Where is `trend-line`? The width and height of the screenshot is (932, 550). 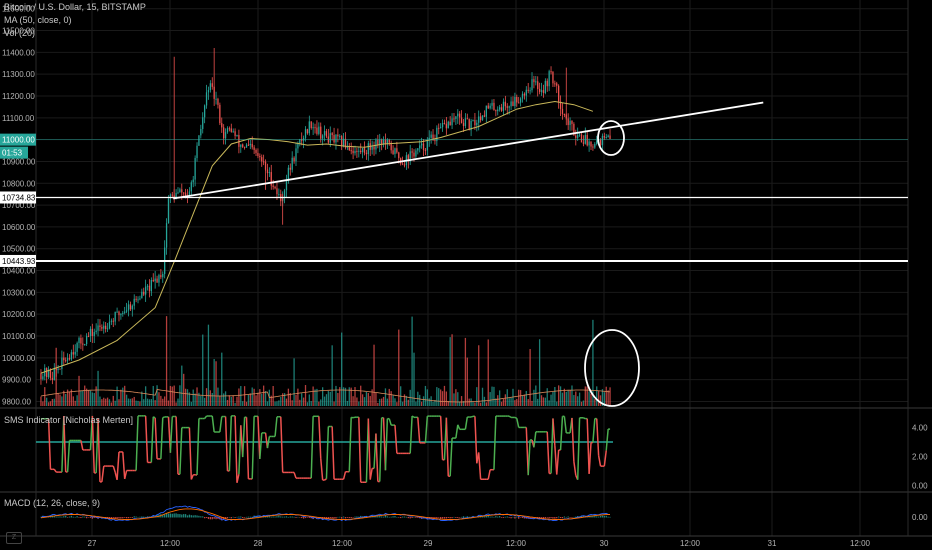
trend-line is located at coordinates (468, 150).